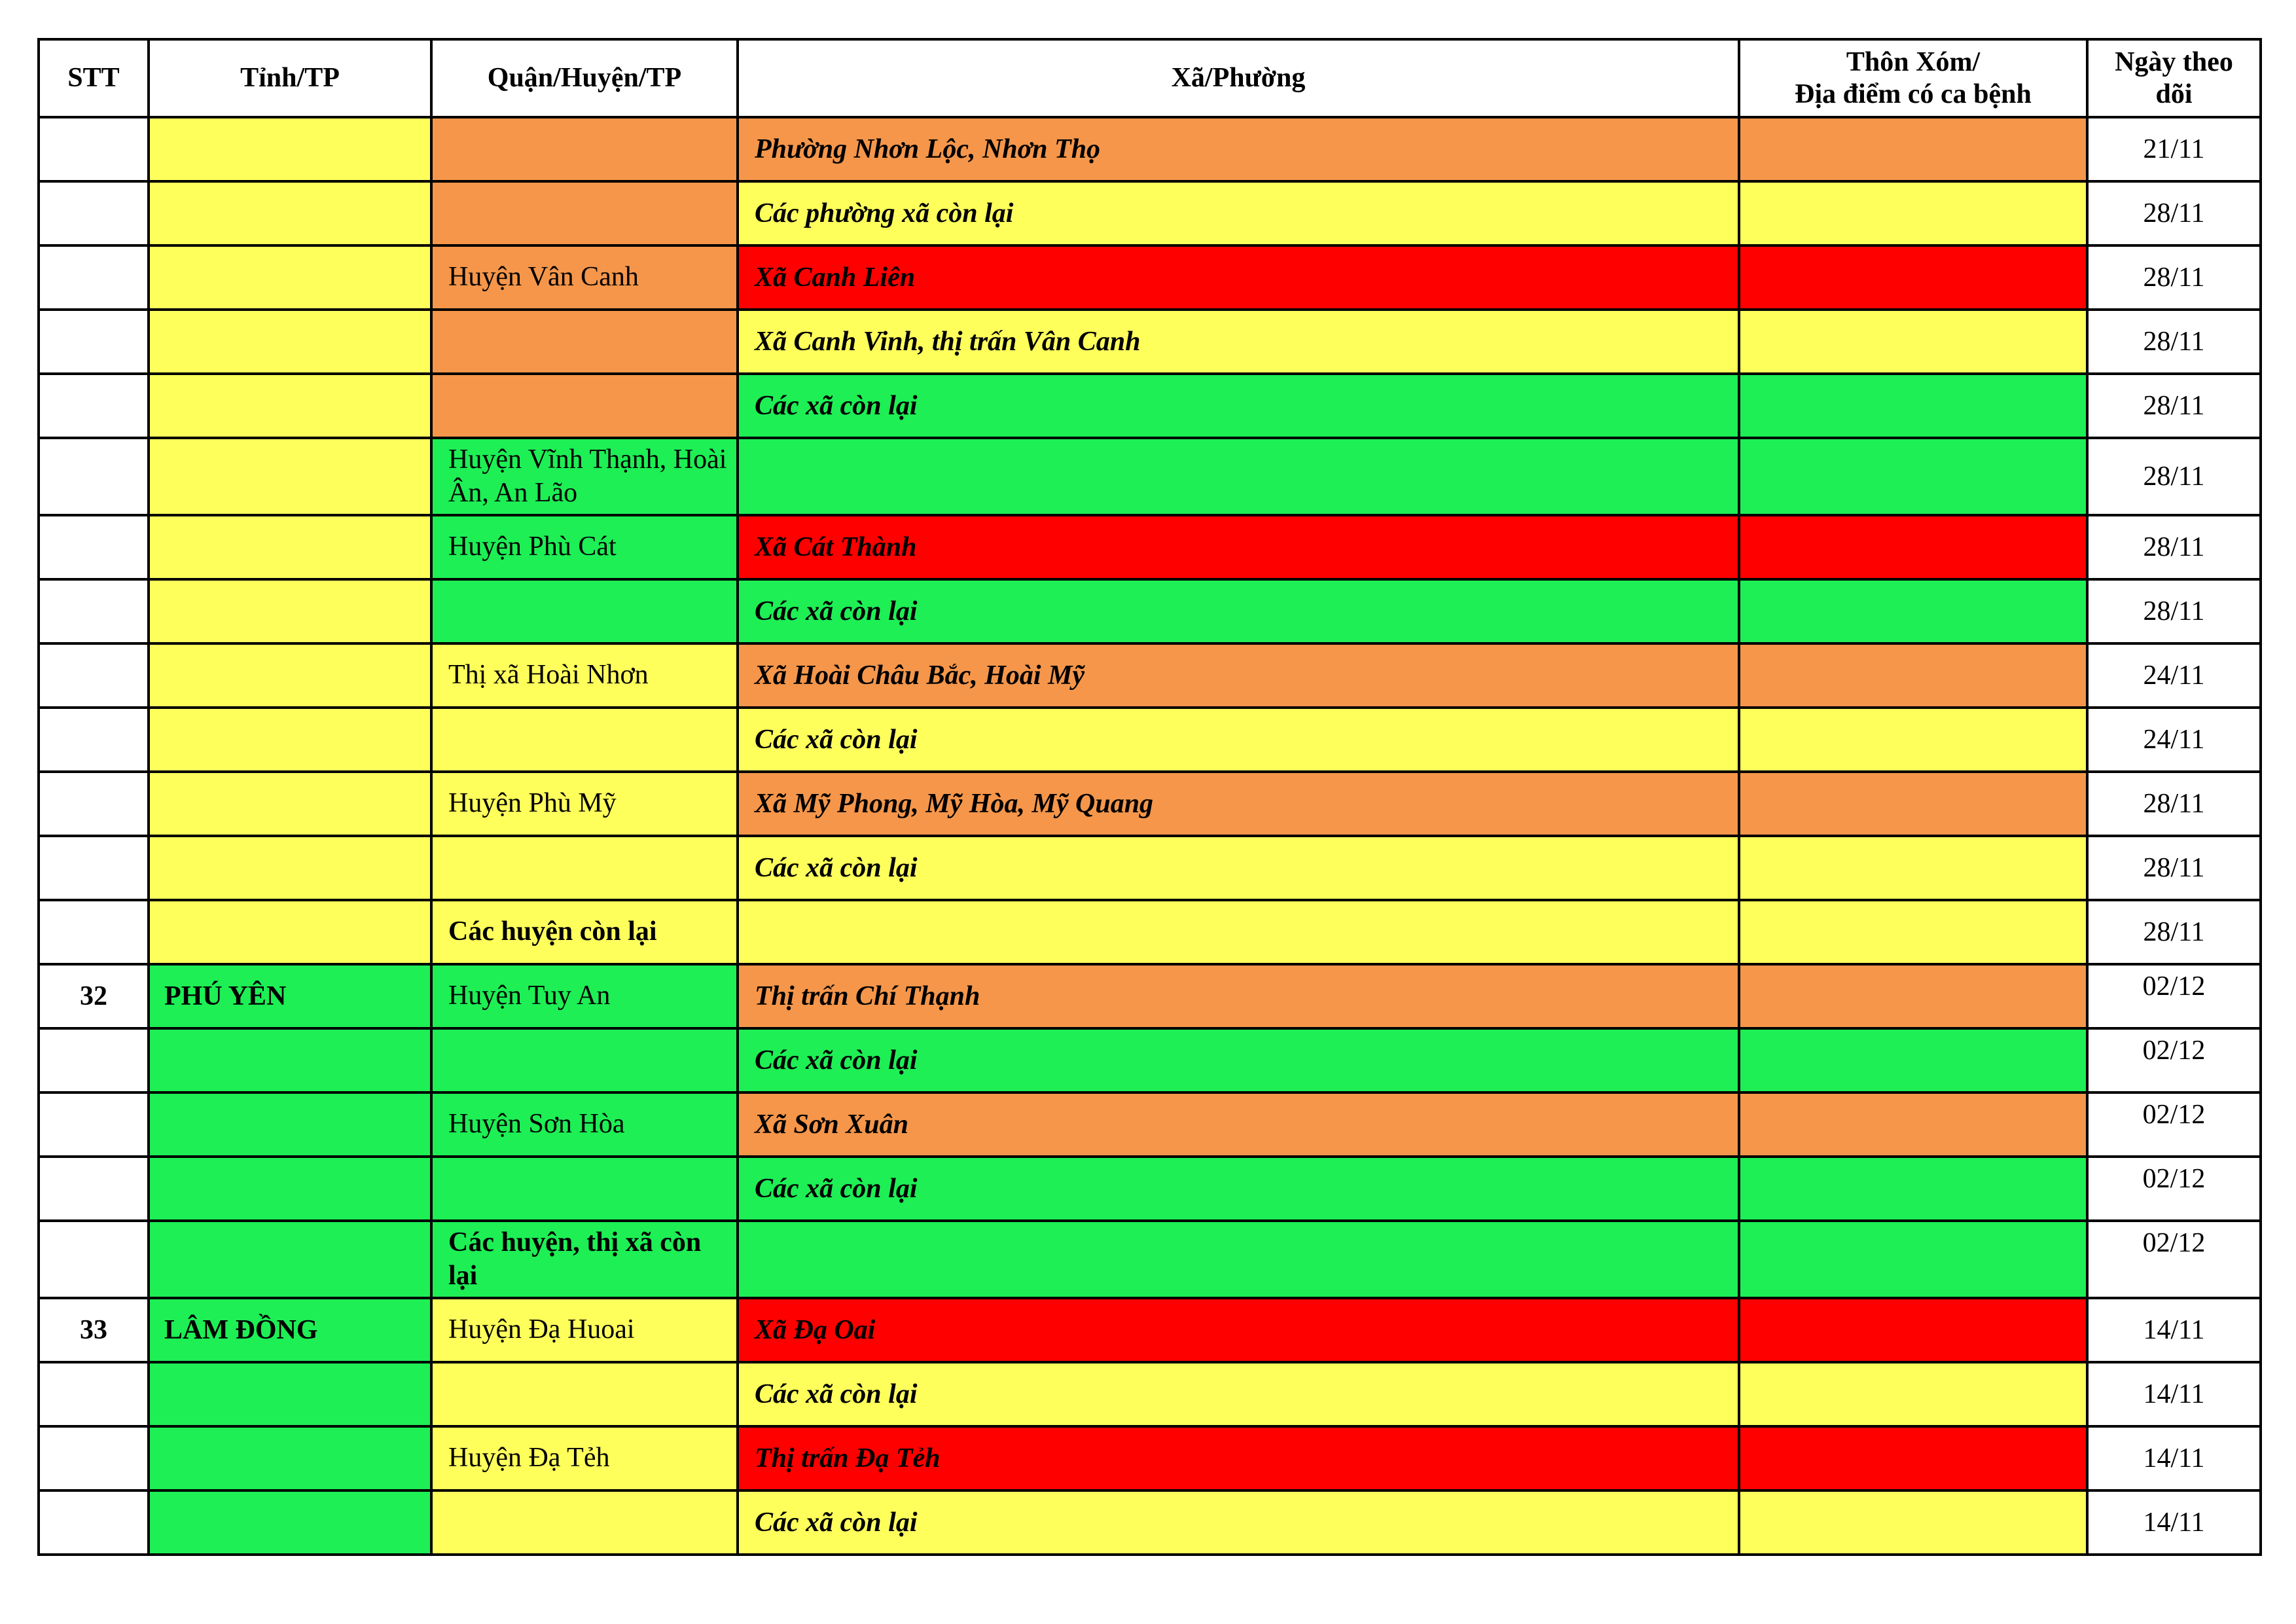  Describe the element at coordinates (584, 476) in the screenshot. I see `district-cell: Huyện Vĩnh Thạnh, Hoài Ân, An Lão` at that location.